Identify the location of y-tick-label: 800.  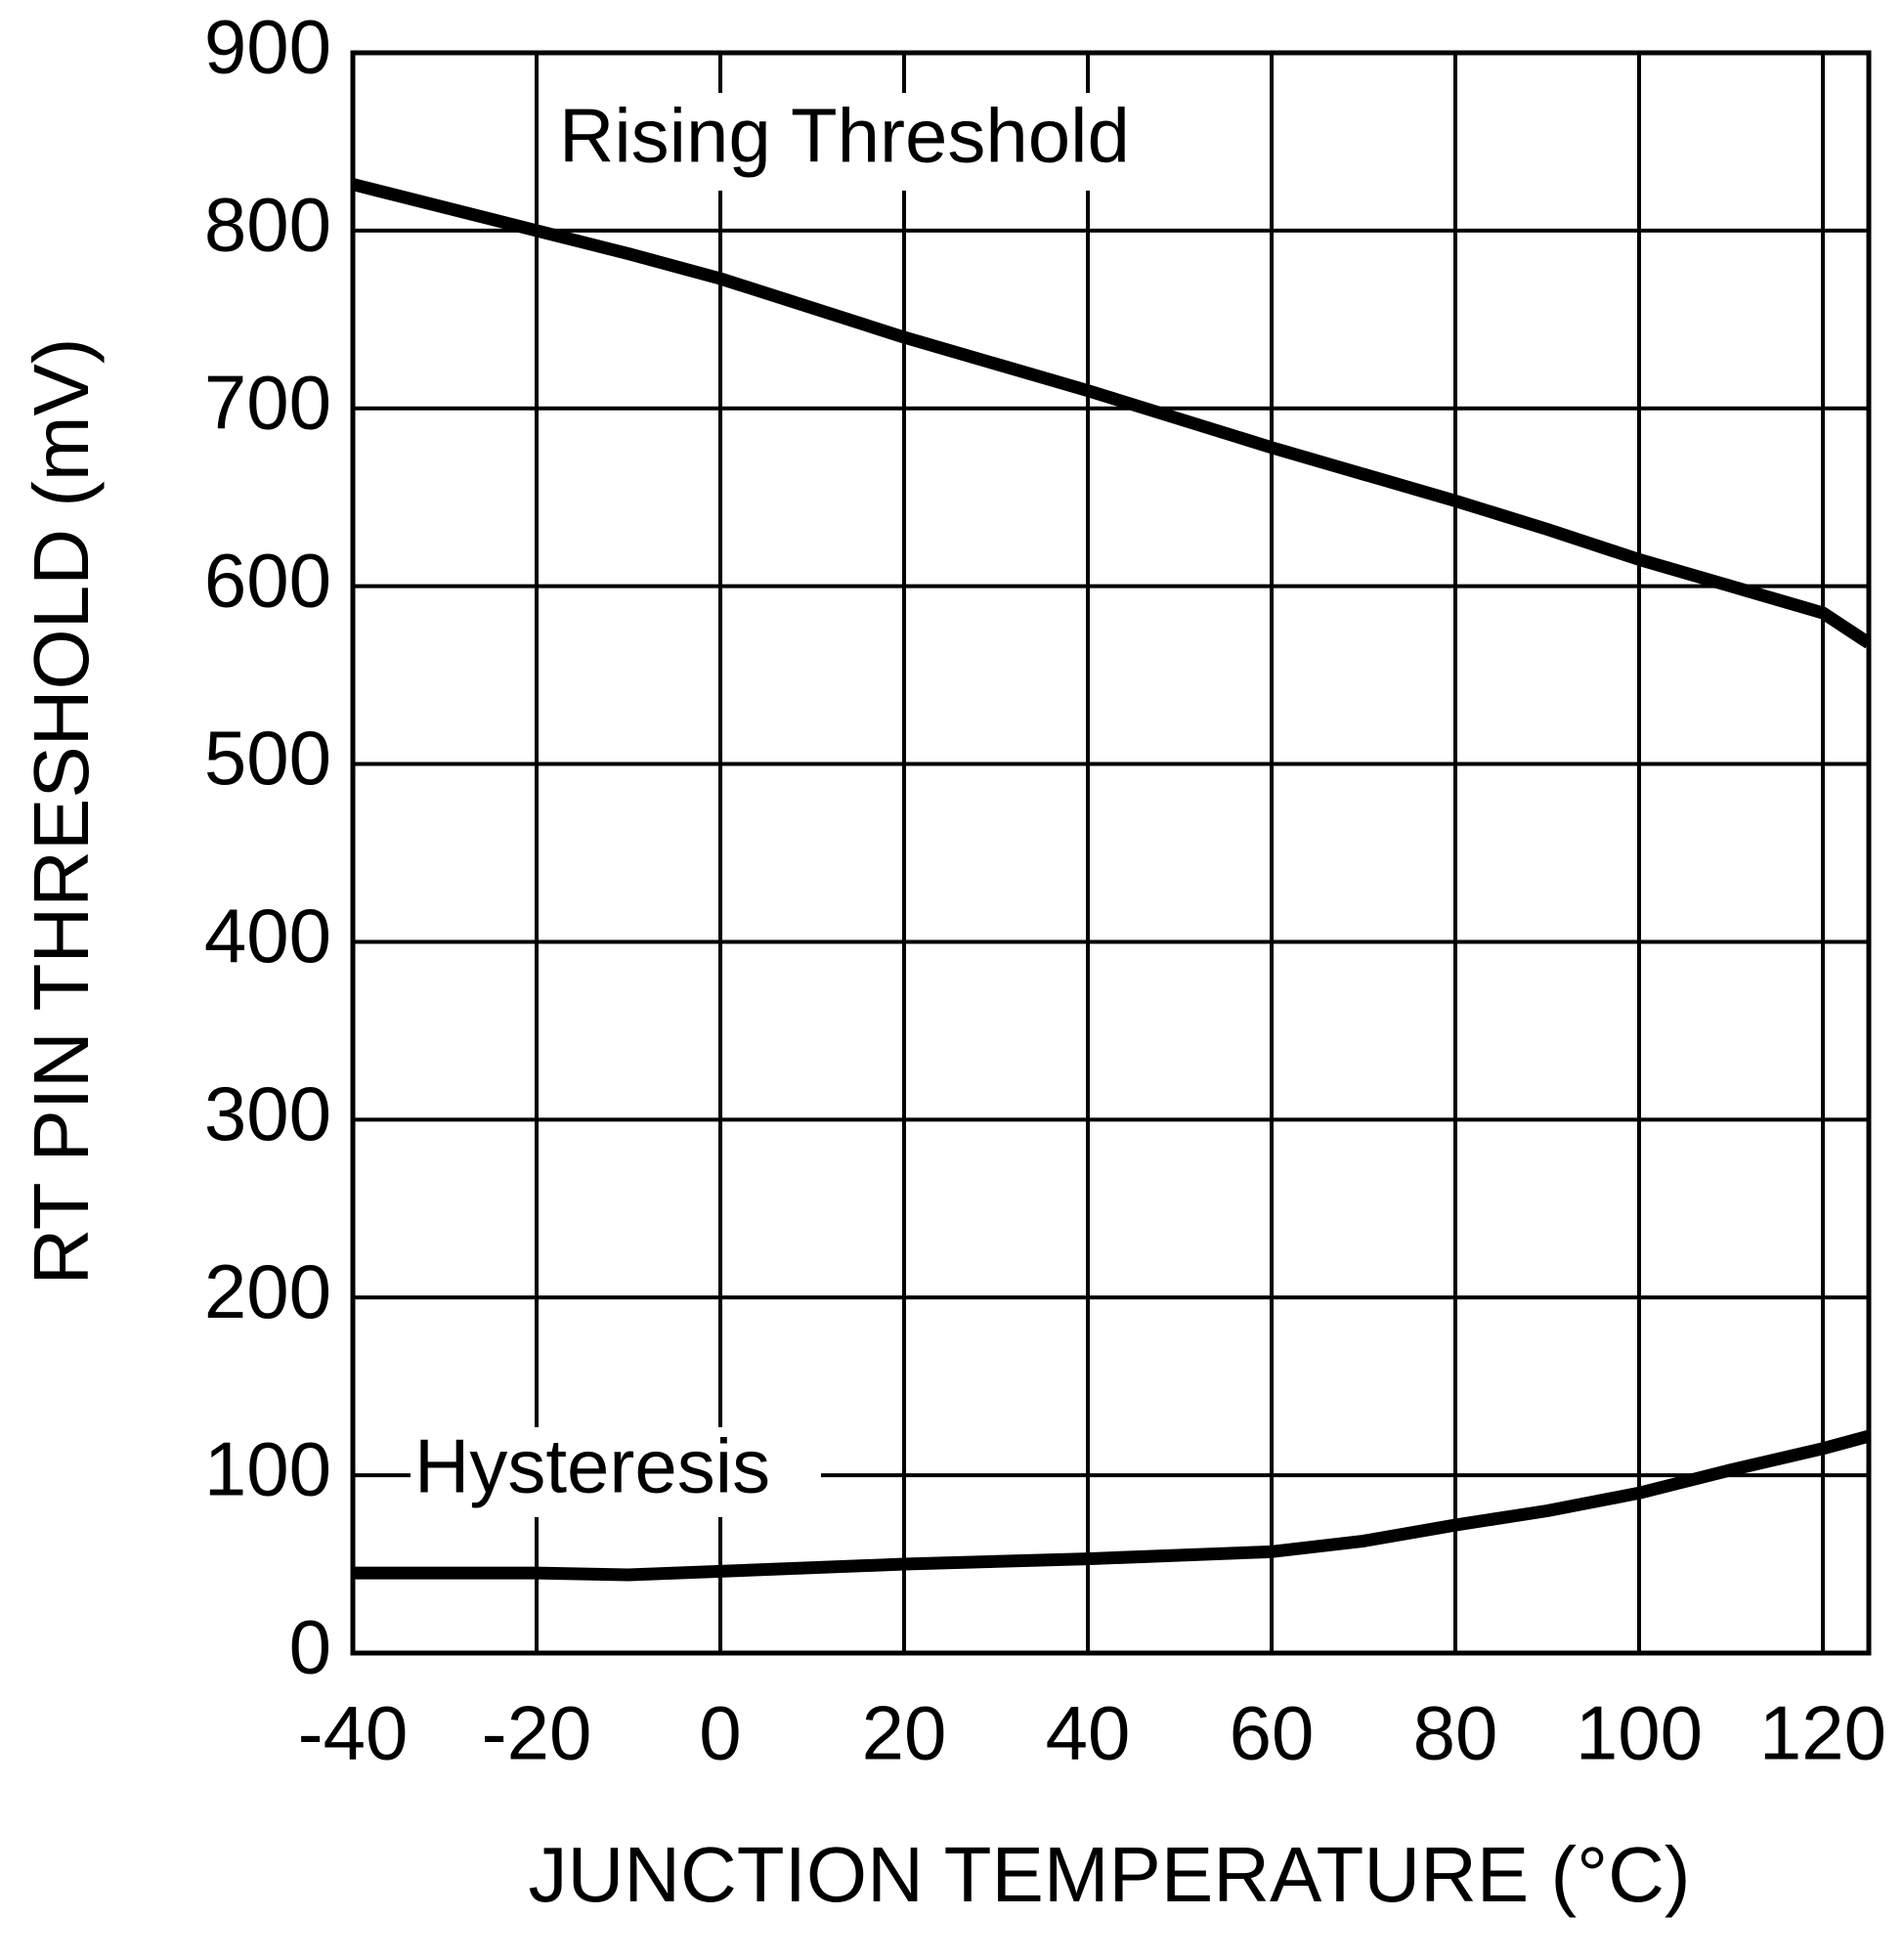
(267, 224).